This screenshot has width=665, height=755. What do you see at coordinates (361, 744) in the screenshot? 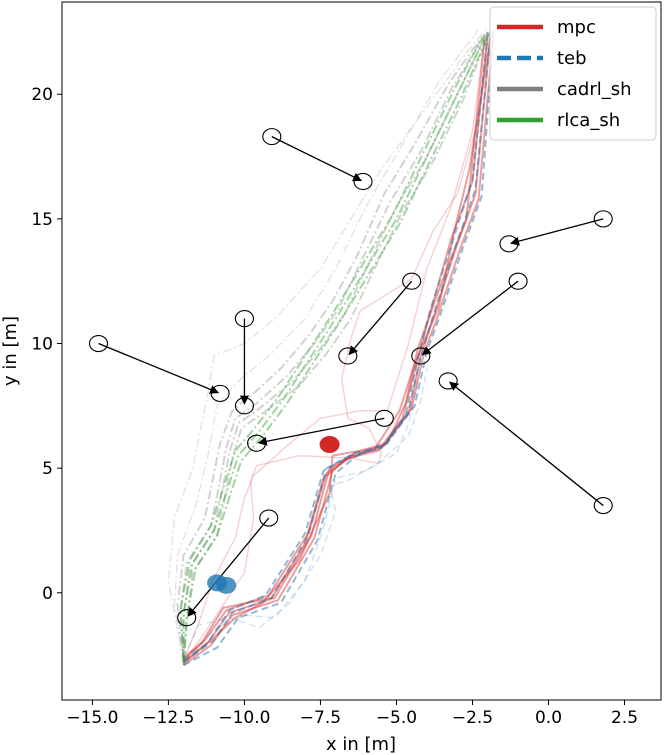
I see `x-axis-label: x in [m]` at bounding box center [361, 744].